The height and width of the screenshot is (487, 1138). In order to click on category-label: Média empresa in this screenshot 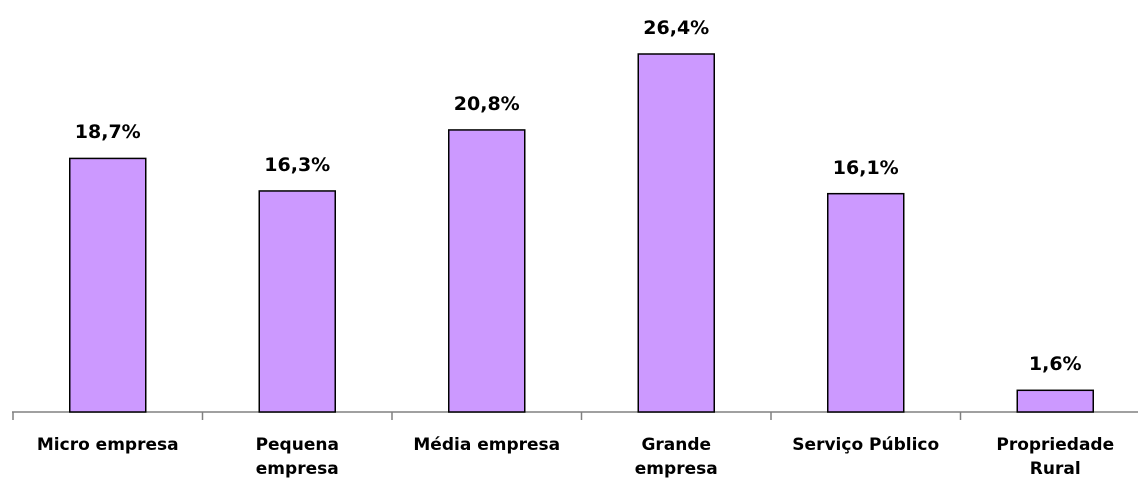, I will do `click(487, 445)`.